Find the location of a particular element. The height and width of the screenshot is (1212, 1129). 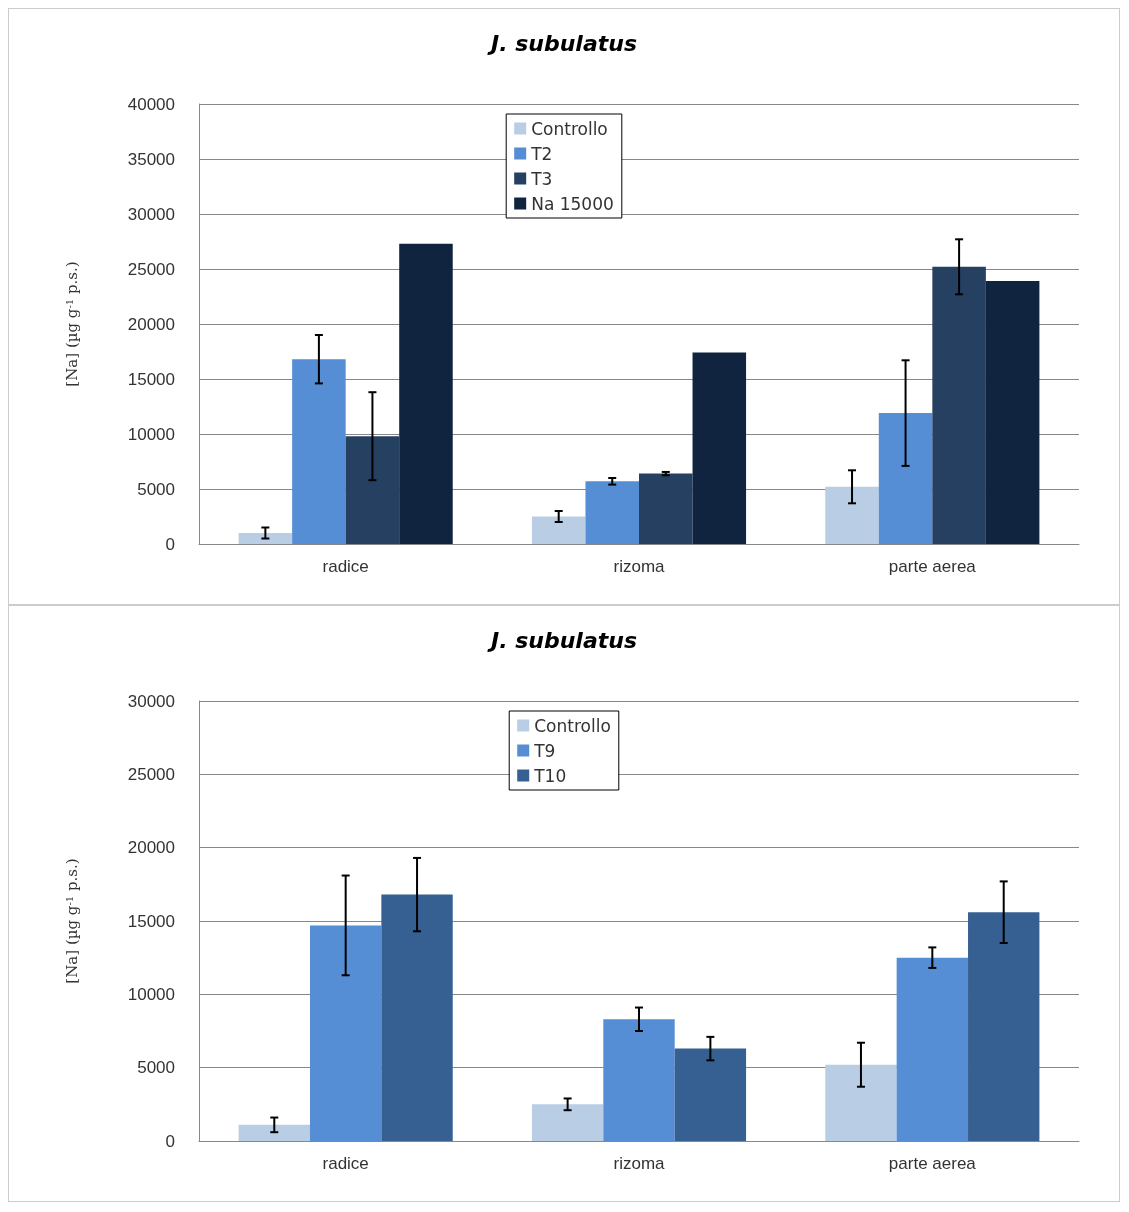

y-tick-label: 35000 is located at coordinates (151, 159).